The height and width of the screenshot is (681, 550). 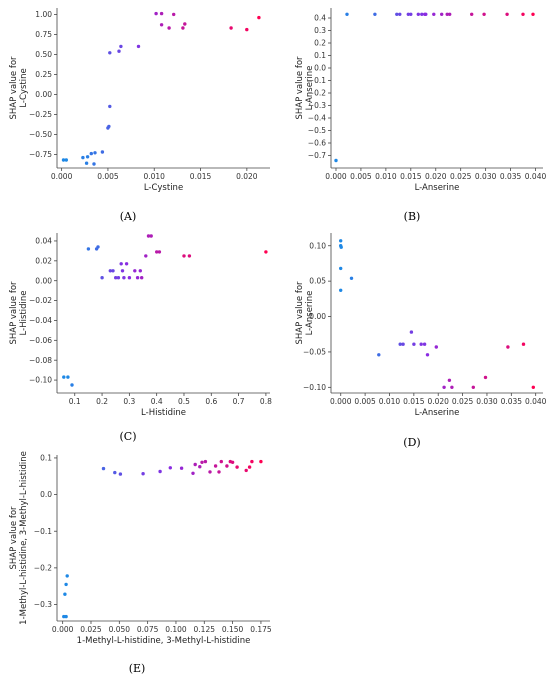 What do you see at coordinates (128, 216) in the screenshot?
I see `panel-label: (A)` at bounding box center [128, 216].